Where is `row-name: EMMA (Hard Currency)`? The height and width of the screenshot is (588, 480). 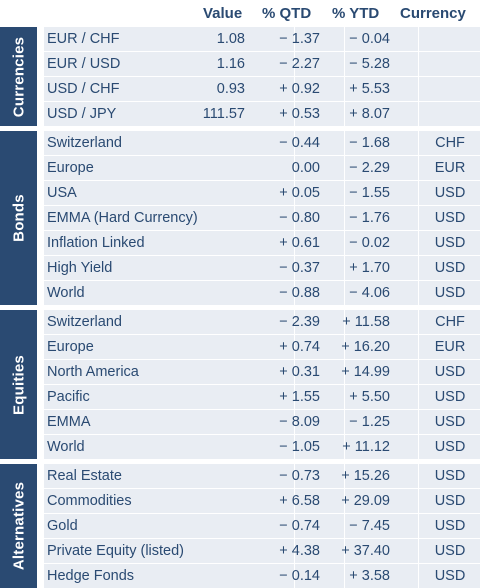 row-name: EMMA (Hard Currency) is located at coordinates (122, 218).